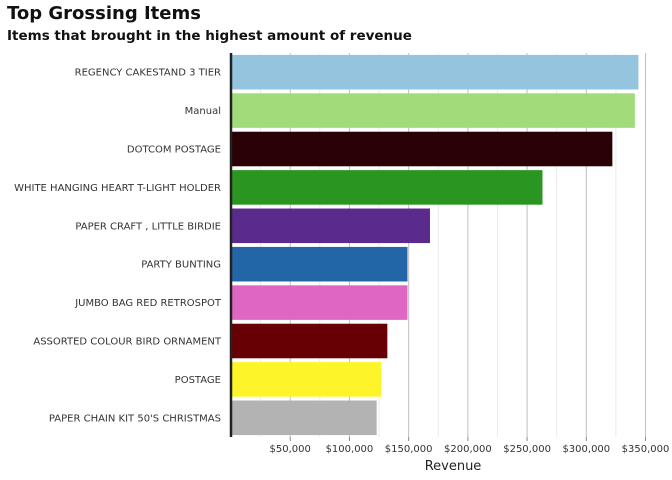 This screenshot has width=672, height=480. Describe the element at coordinates (117, 188) in the screenshot. I see `category-label: WHITE HANGING HEART T-LIGHT HOLDER` at that location.